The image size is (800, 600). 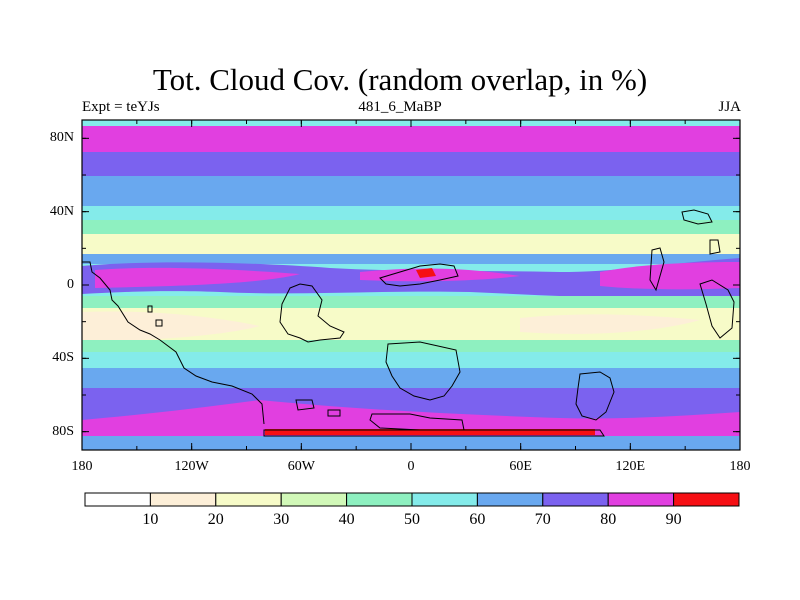 I want to click on chart-title: Tot. Cloud Cov. (random overlap, in %), so click(x=400, y=79).